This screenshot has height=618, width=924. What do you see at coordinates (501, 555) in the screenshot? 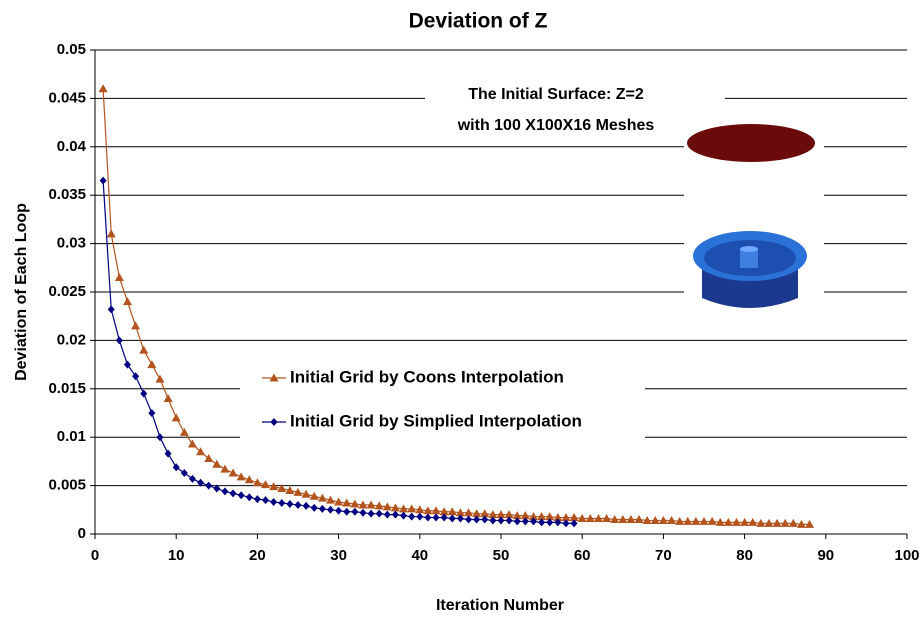
I see `x-tick-label: 50` at bounding box center [501, 555].